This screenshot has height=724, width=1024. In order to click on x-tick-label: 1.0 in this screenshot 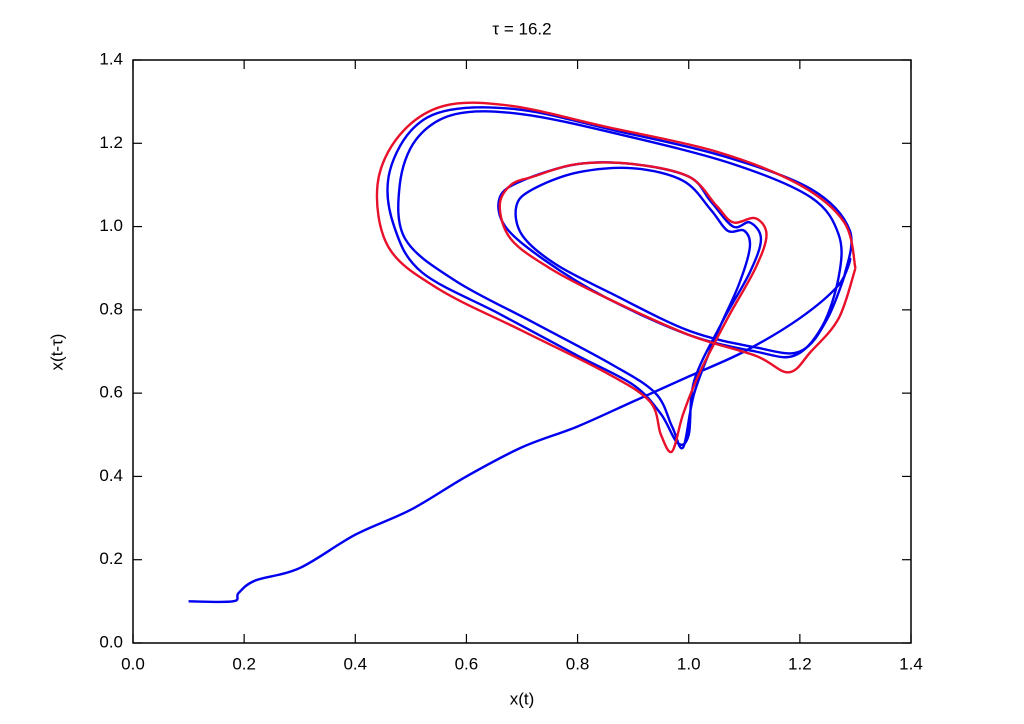, I will do `click(689, 663)`.